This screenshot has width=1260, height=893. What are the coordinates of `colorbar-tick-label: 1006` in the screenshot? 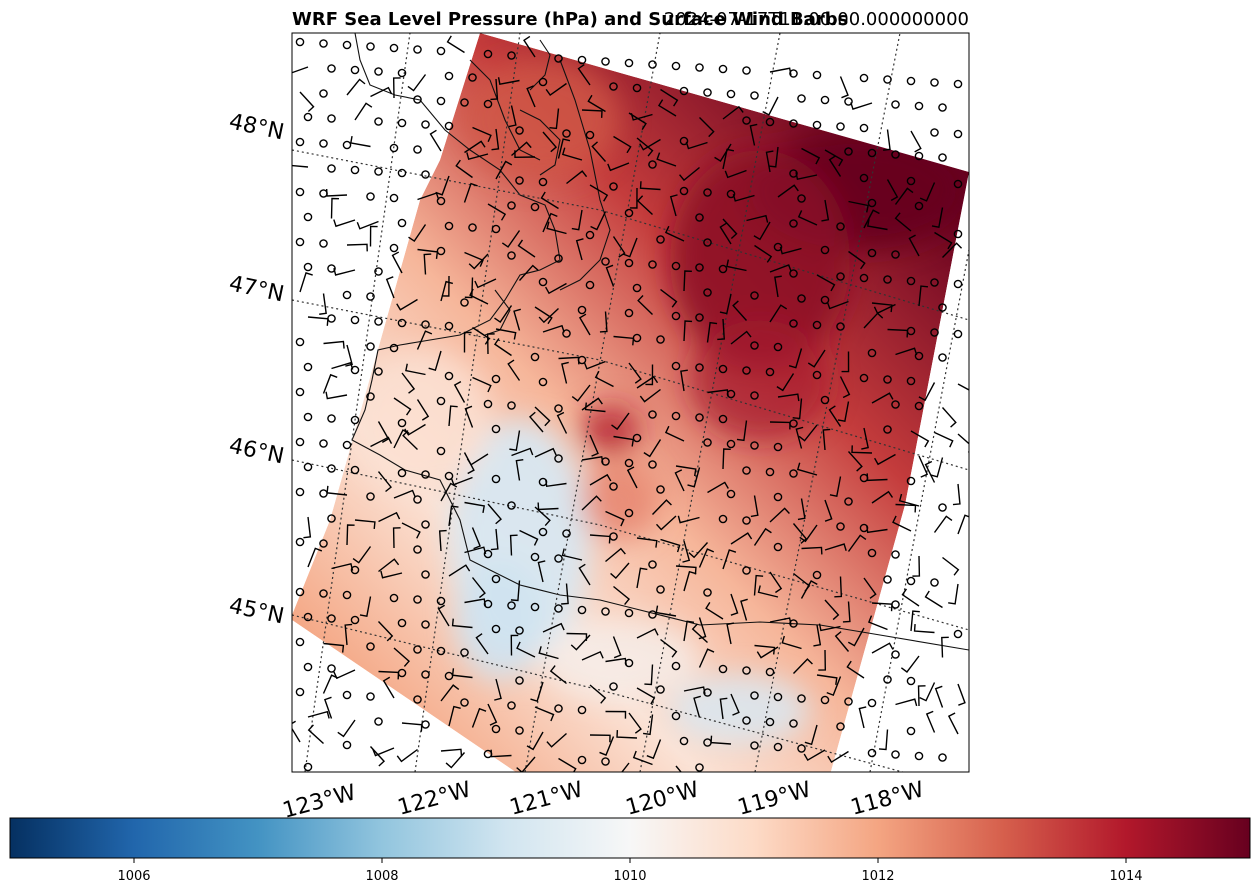 It's located at (133, 876).